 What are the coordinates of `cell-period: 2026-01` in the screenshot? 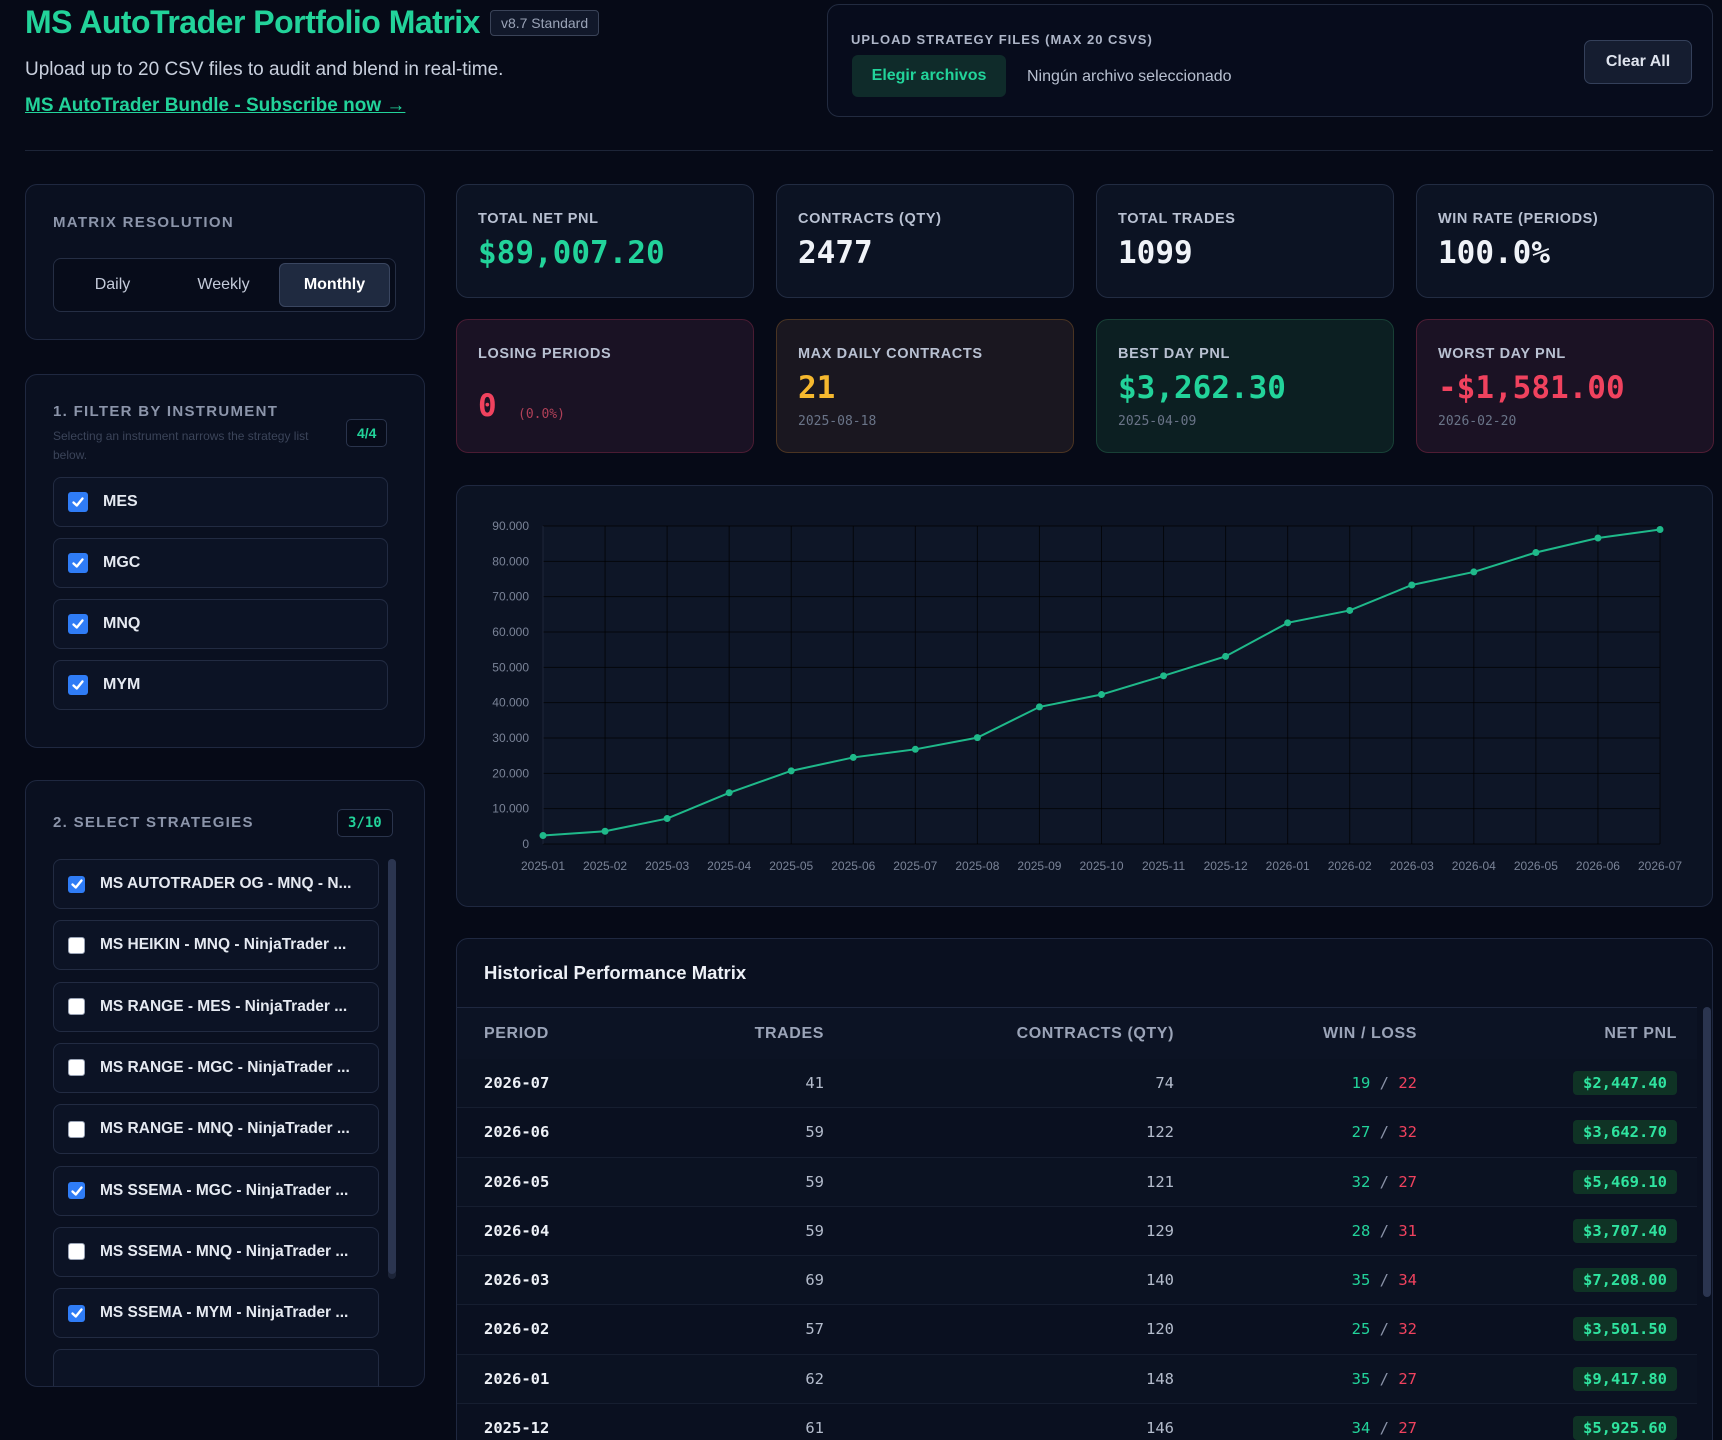 It's located at (517, 1378).